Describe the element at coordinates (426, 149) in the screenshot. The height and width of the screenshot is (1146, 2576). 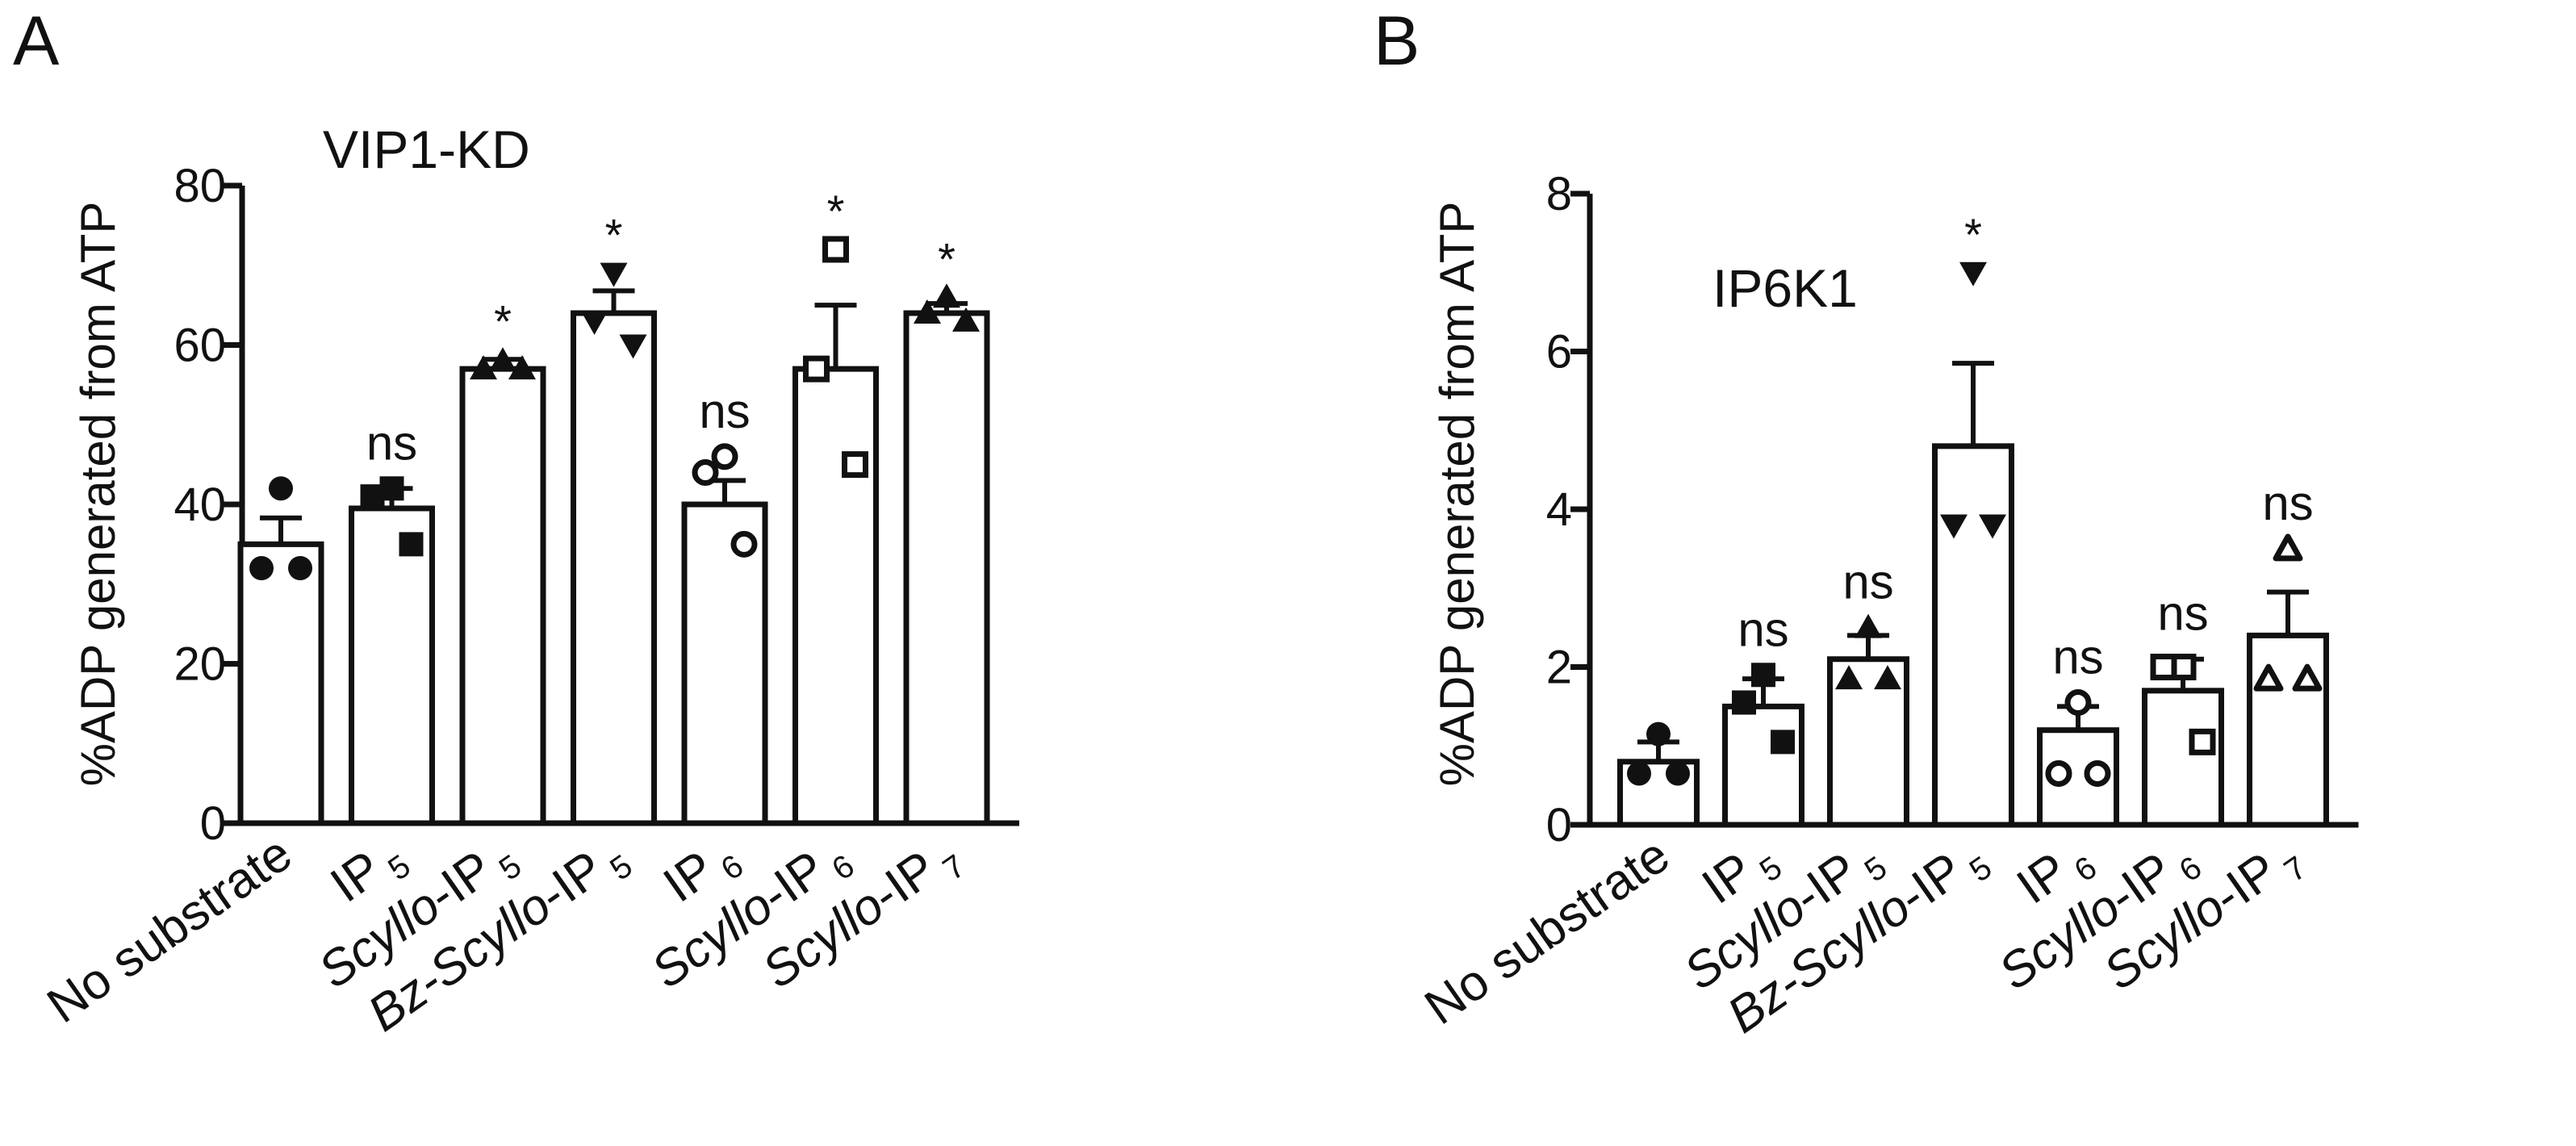
I see `chart-title: VIP1-KD` at that location.